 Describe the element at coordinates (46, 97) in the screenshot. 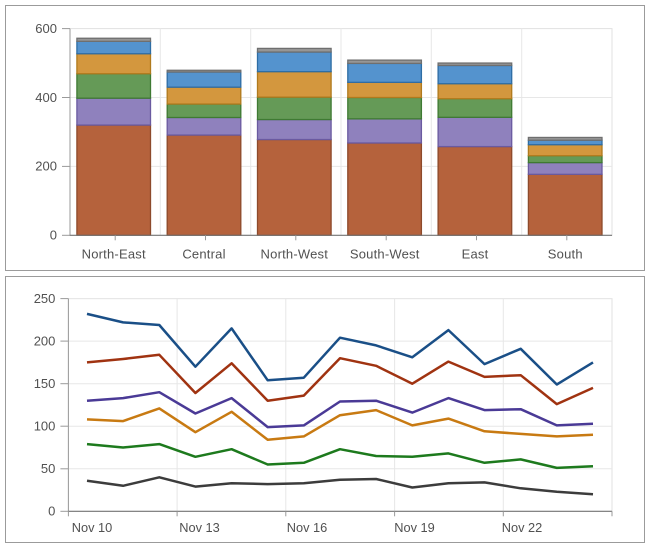

I see `svg-text: 400` at that location.